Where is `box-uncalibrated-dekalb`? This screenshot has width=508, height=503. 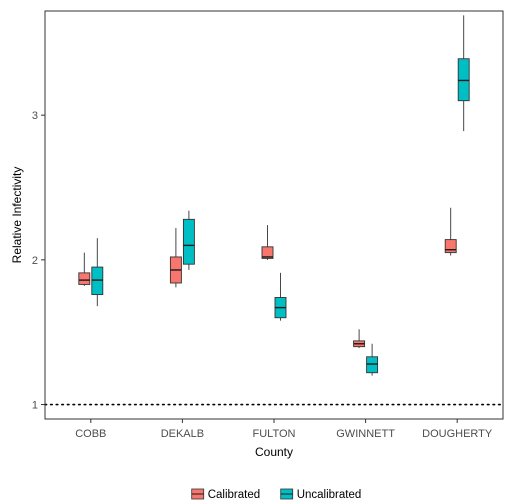
box-uncalibrated-dekalb is located at coordinates (188, 240).